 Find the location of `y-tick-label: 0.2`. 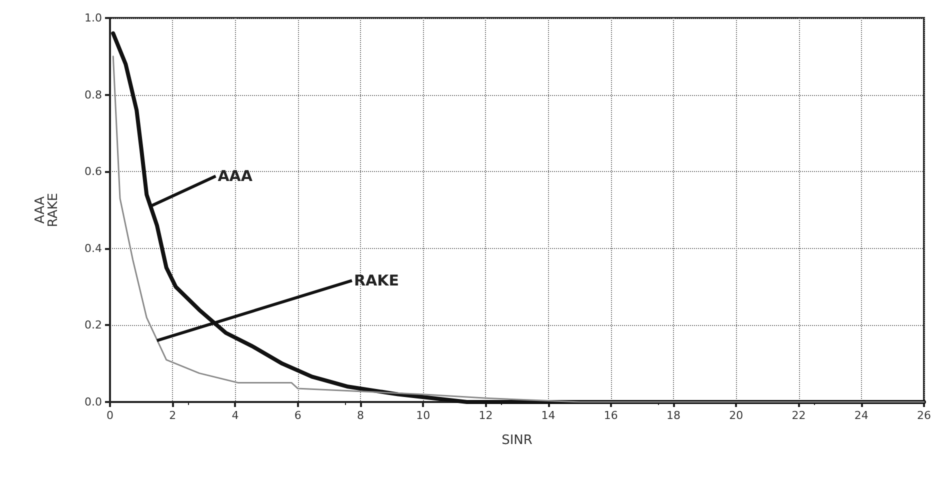

y-tick-label: 0.2 is located at coordinates (93, 325).